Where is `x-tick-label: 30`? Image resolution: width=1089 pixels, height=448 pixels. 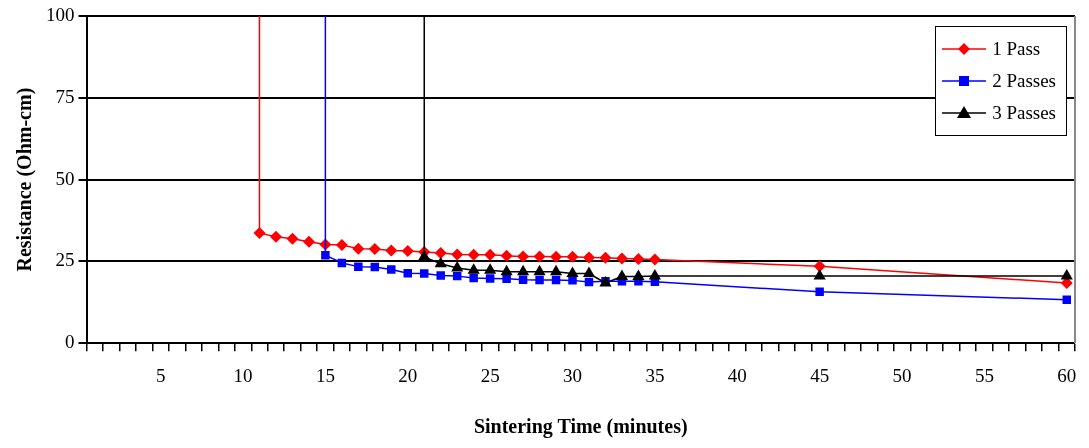 x-tick-label: 30 is located at coordinates (573, 375).